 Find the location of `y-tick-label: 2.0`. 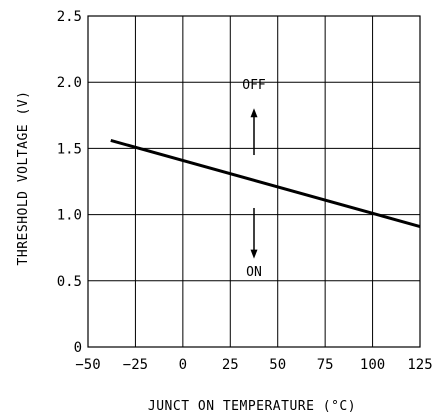

y-tick-label: 2.0 is located at coordinates (69, 83).